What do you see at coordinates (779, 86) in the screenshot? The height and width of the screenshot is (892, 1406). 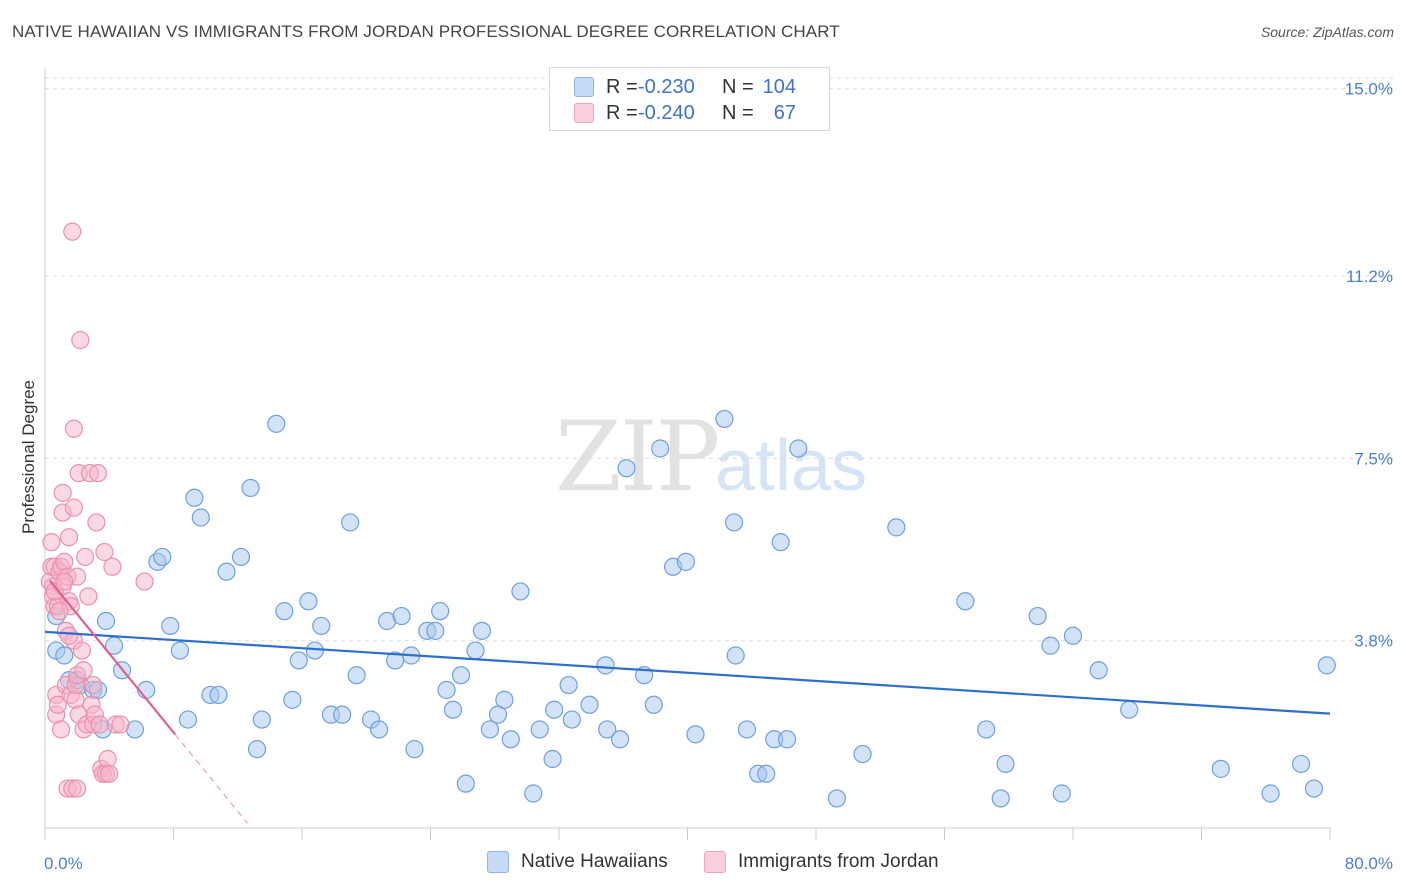 I see `legend-n-value: 104` at bounding box center [779, 86].